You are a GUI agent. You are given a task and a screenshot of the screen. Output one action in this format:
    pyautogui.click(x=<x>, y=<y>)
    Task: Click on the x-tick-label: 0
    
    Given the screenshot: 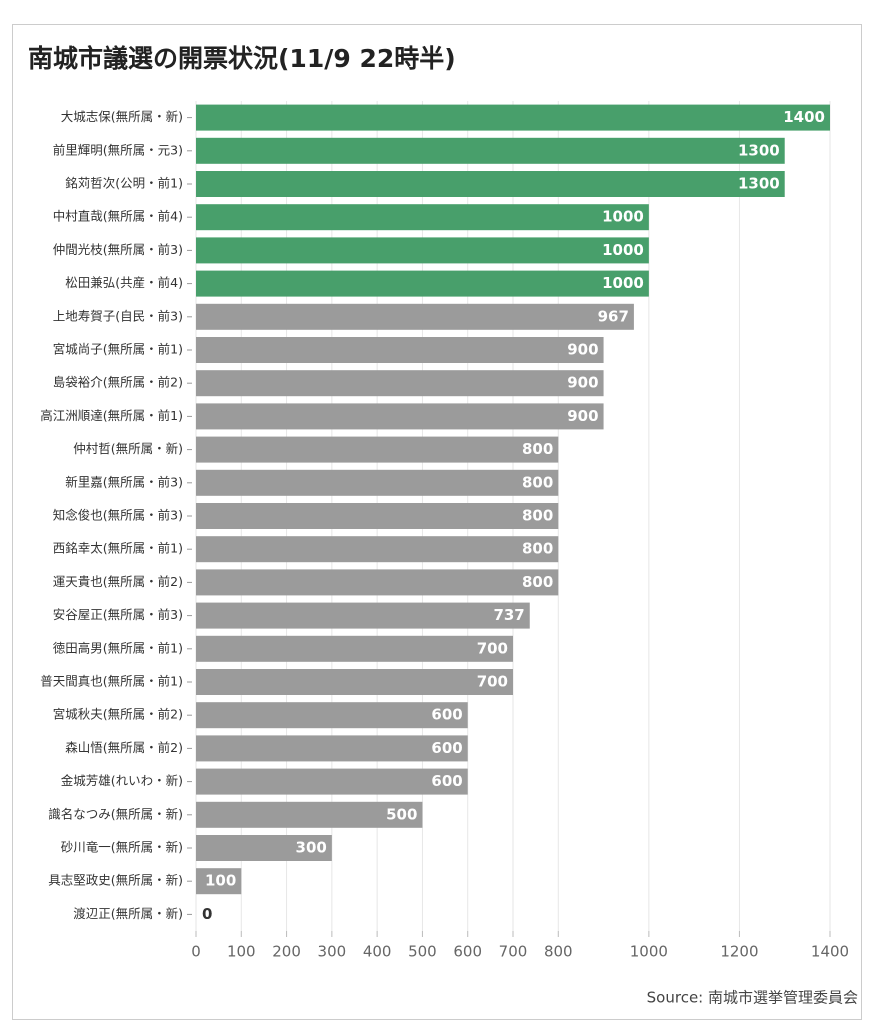 What is the action you would take?
    pyautogui.click(x=196, y=952)
    